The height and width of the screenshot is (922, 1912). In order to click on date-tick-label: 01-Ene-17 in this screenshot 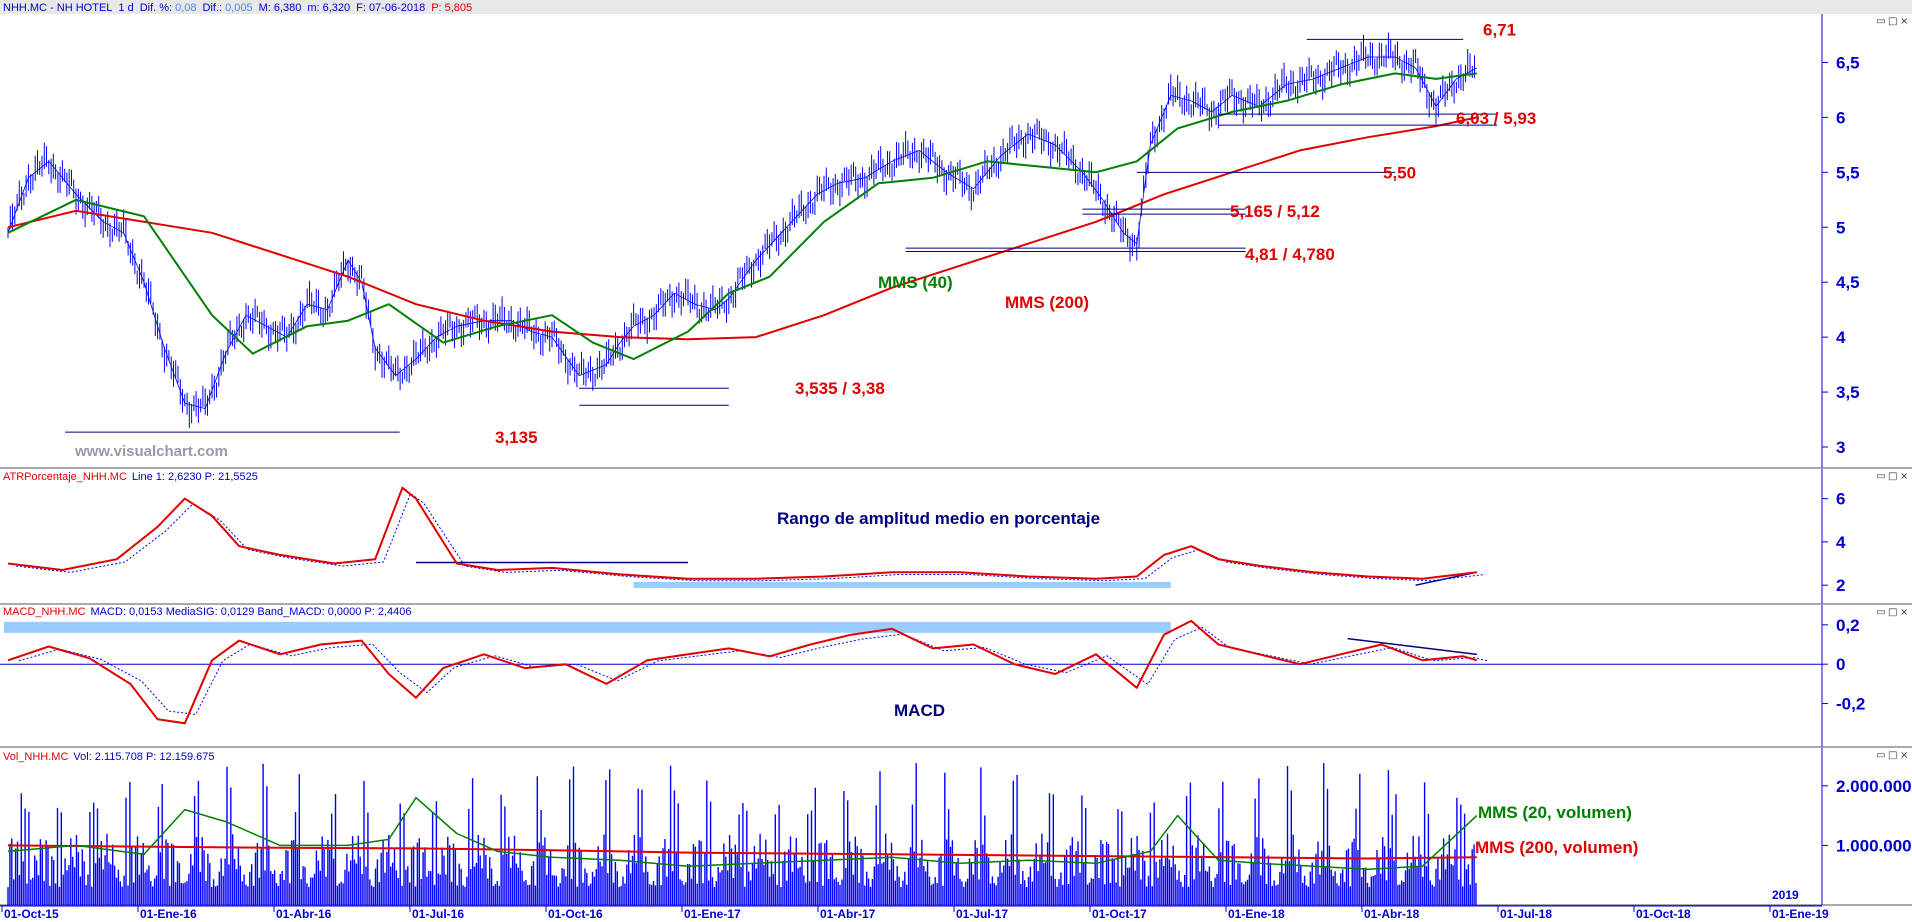, I will do `click(712, 914)`.